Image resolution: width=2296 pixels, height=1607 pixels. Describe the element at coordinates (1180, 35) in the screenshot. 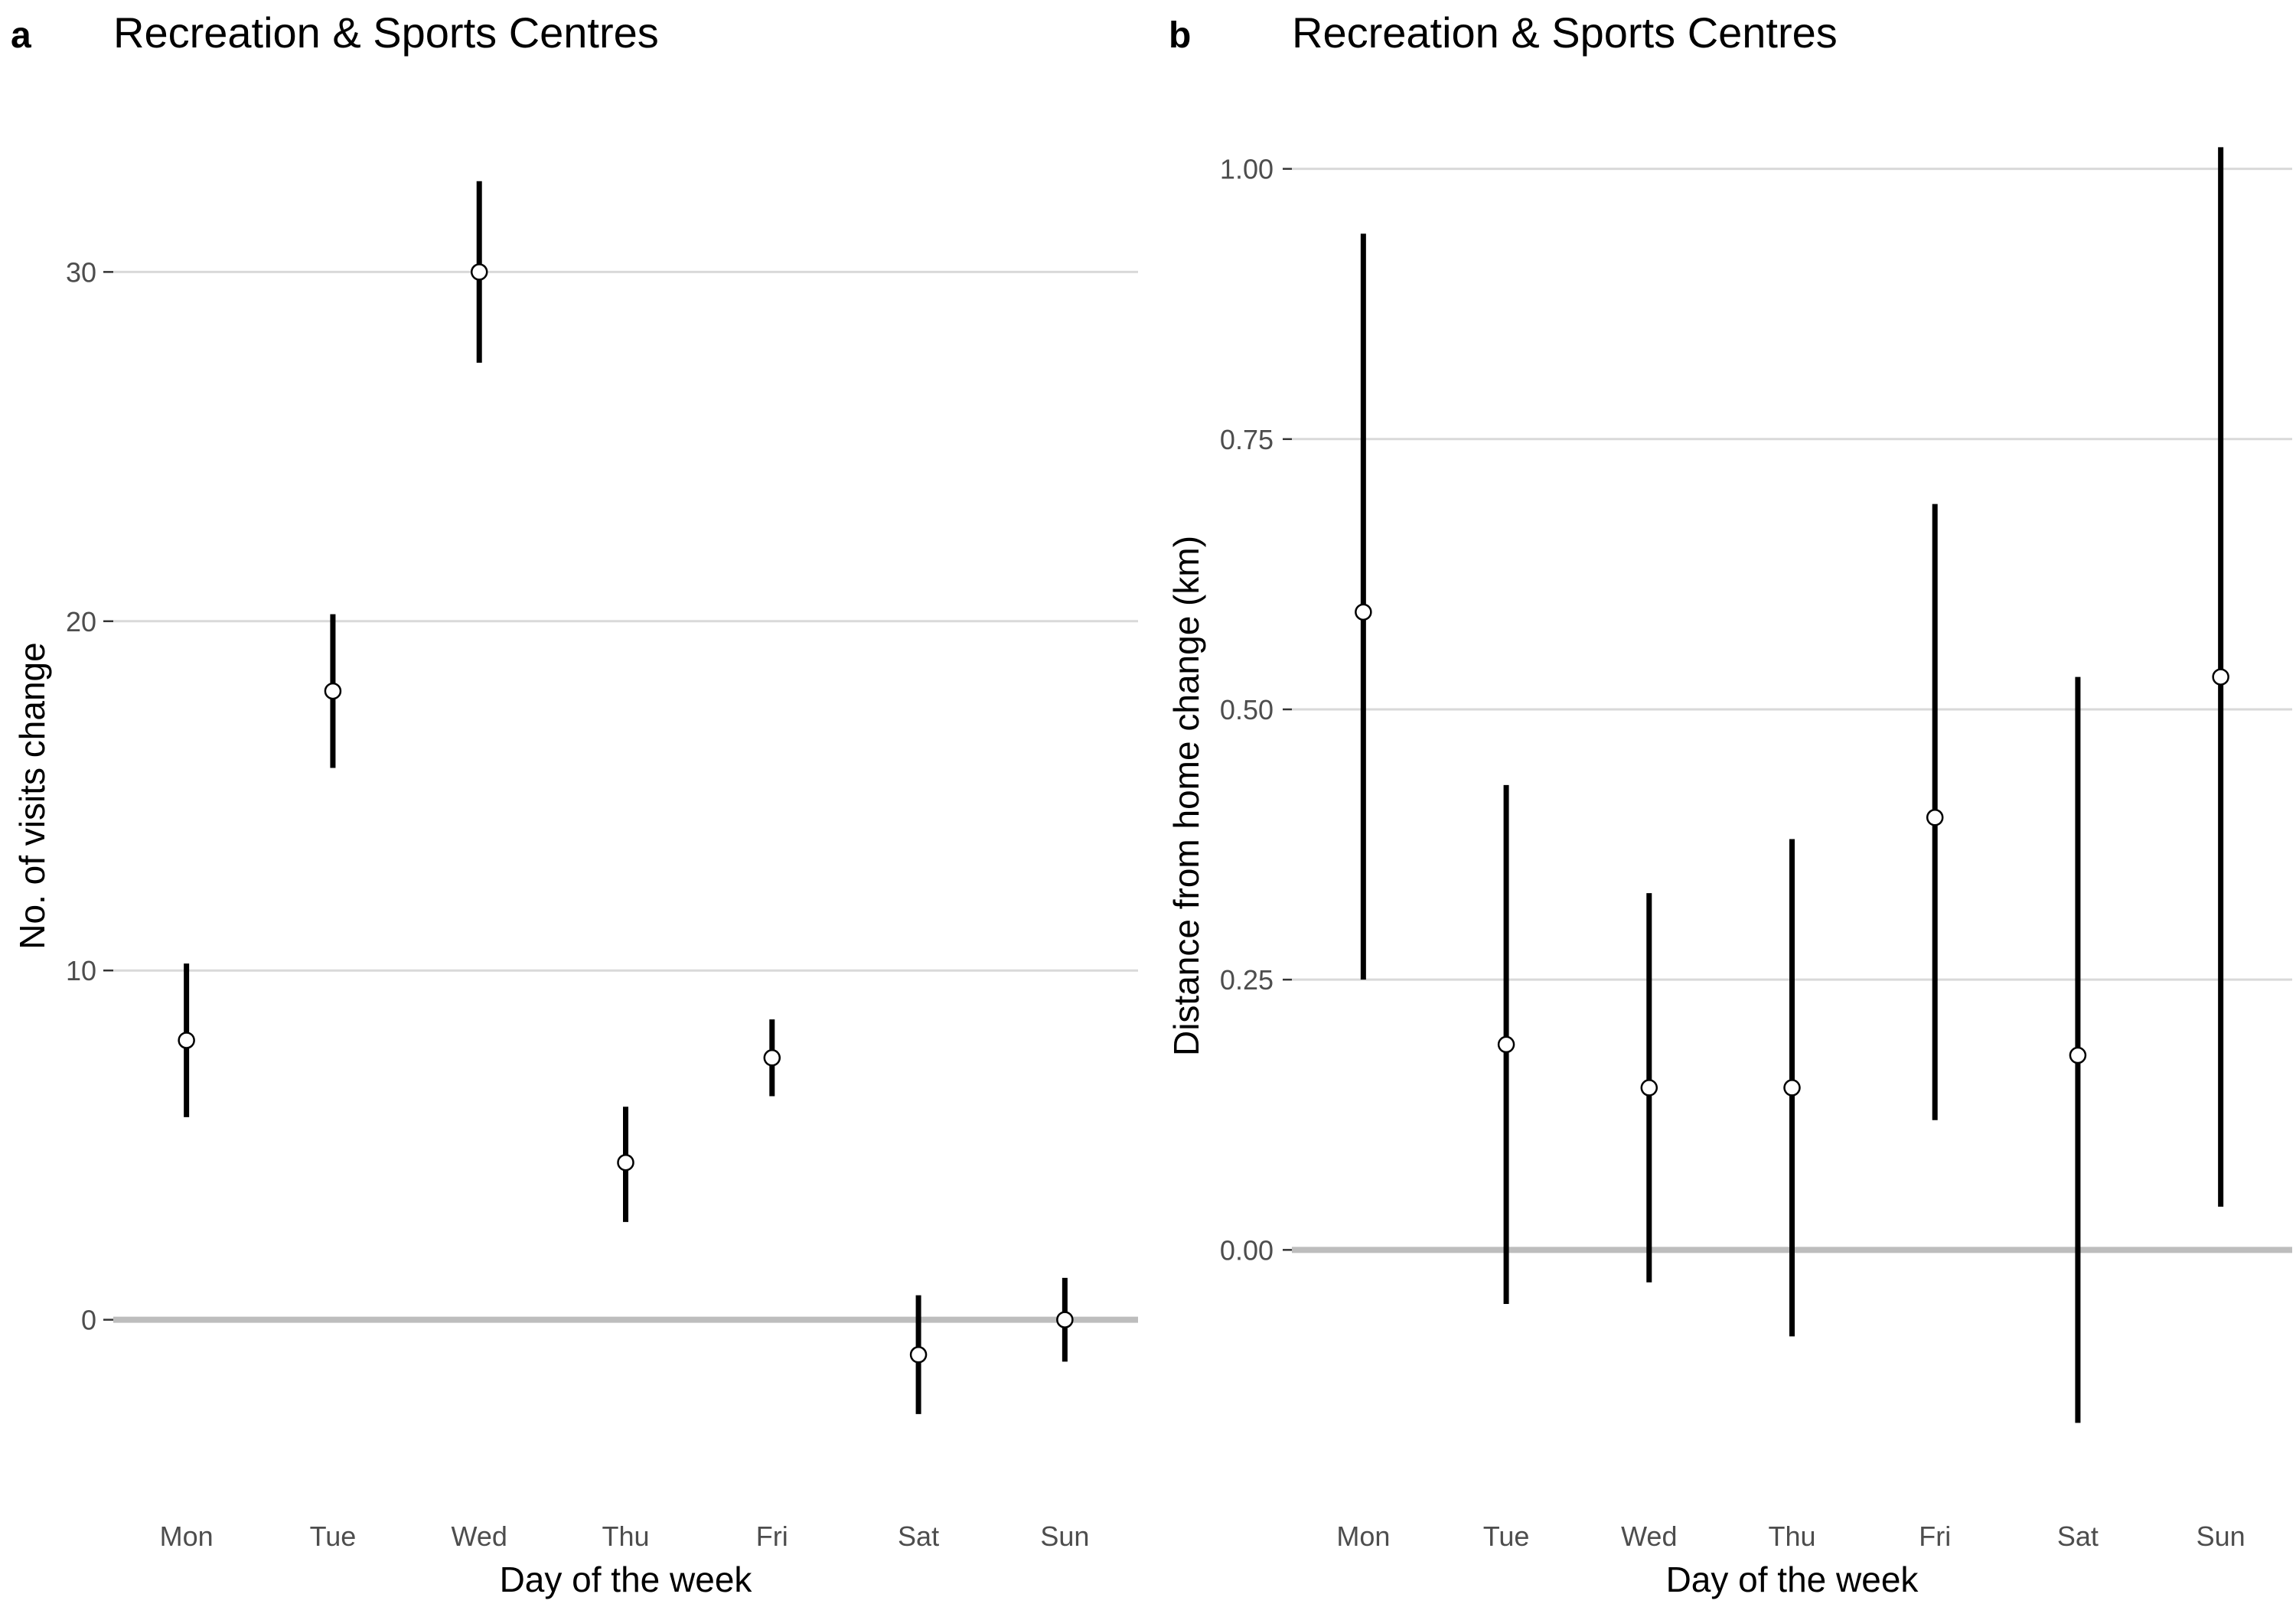

I see `panel-letter: b` at that location.